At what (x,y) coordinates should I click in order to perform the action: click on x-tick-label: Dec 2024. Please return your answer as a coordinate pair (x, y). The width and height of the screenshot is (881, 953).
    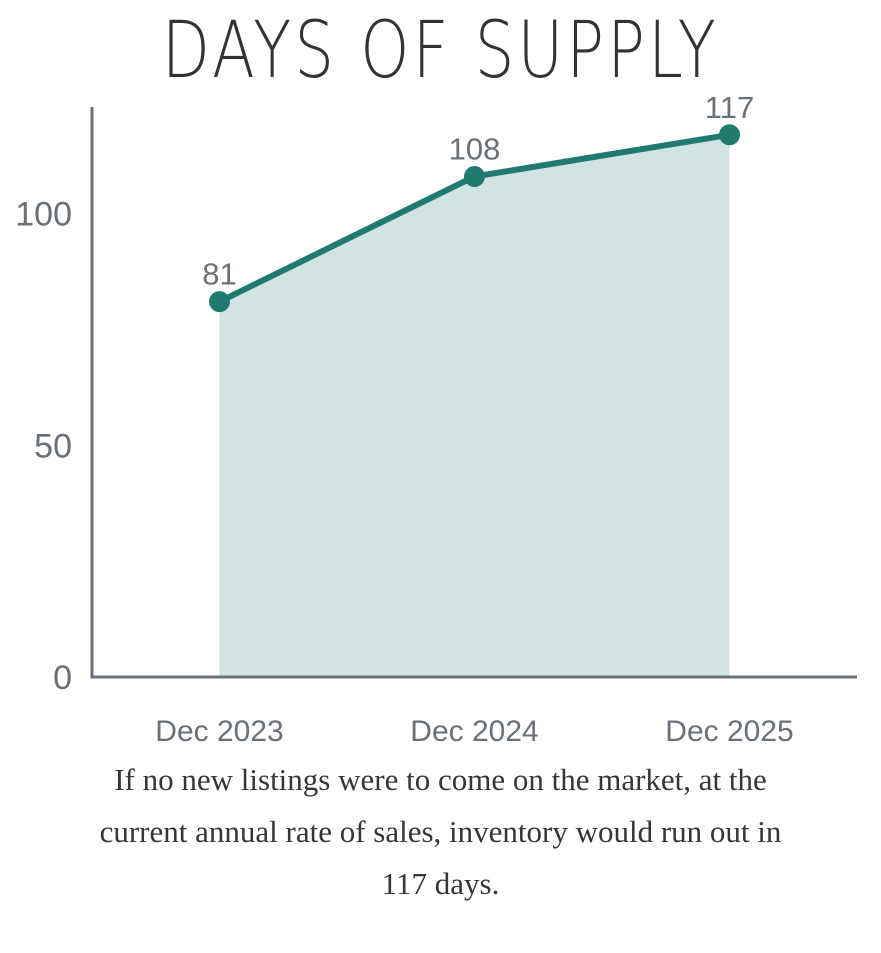
    Looking at the image, I should click on (474, 731).